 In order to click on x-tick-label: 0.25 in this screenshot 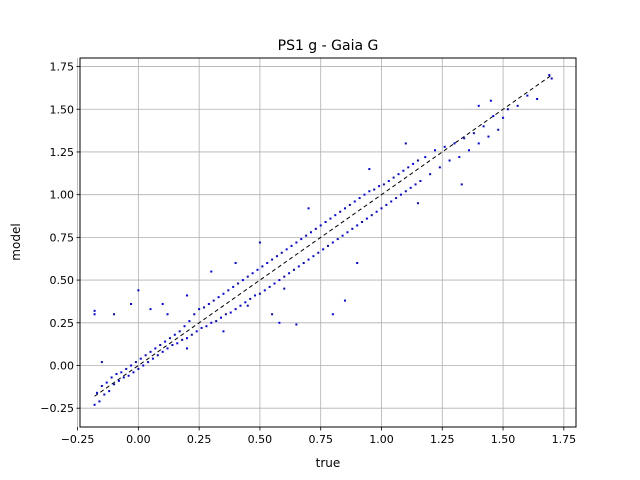, I will do `click(199, 439)`.